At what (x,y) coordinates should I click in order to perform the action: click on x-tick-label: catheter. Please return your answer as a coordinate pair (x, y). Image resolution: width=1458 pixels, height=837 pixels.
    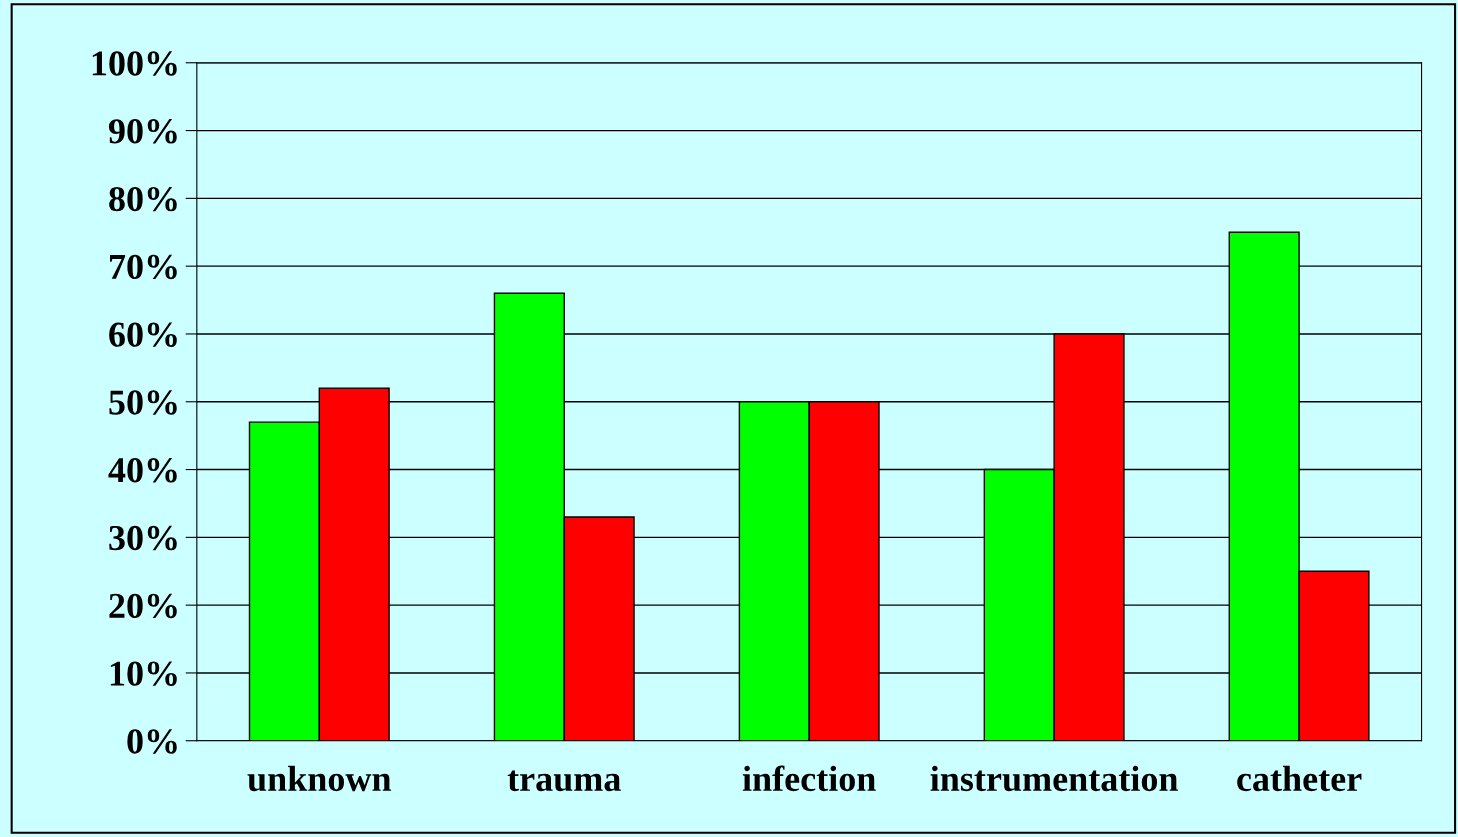
    Looking at the image, I should click on (1299, 778).